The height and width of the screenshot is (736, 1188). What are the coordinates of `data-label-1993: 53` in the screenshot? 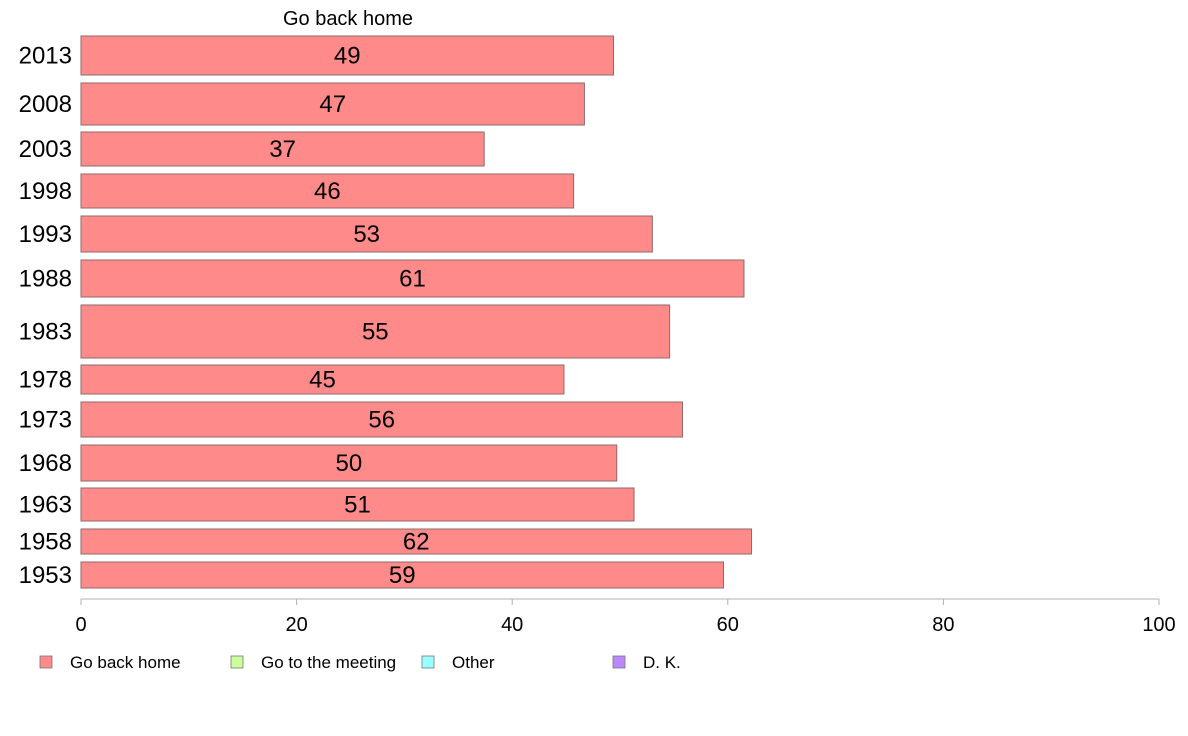 It's located at (366, 234).